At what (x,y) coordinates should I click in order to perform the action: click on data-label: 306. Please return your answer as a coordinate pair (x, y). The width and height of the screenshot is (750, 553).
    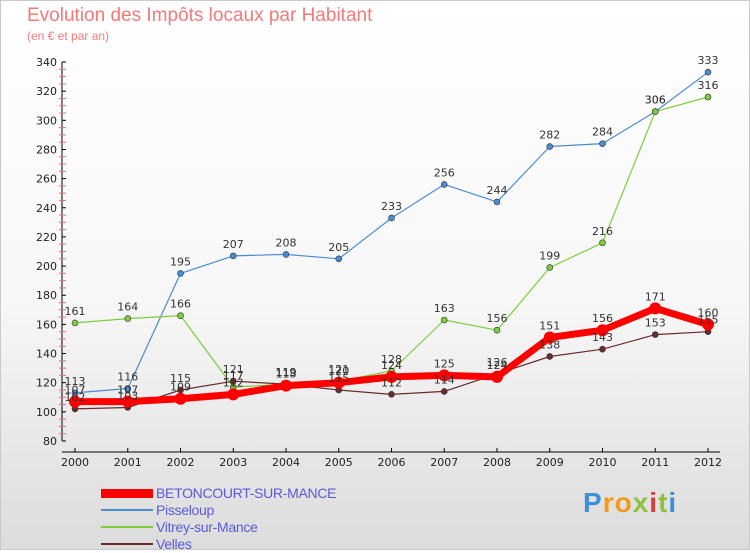
    Looking at the image, I should click on (655, 100).